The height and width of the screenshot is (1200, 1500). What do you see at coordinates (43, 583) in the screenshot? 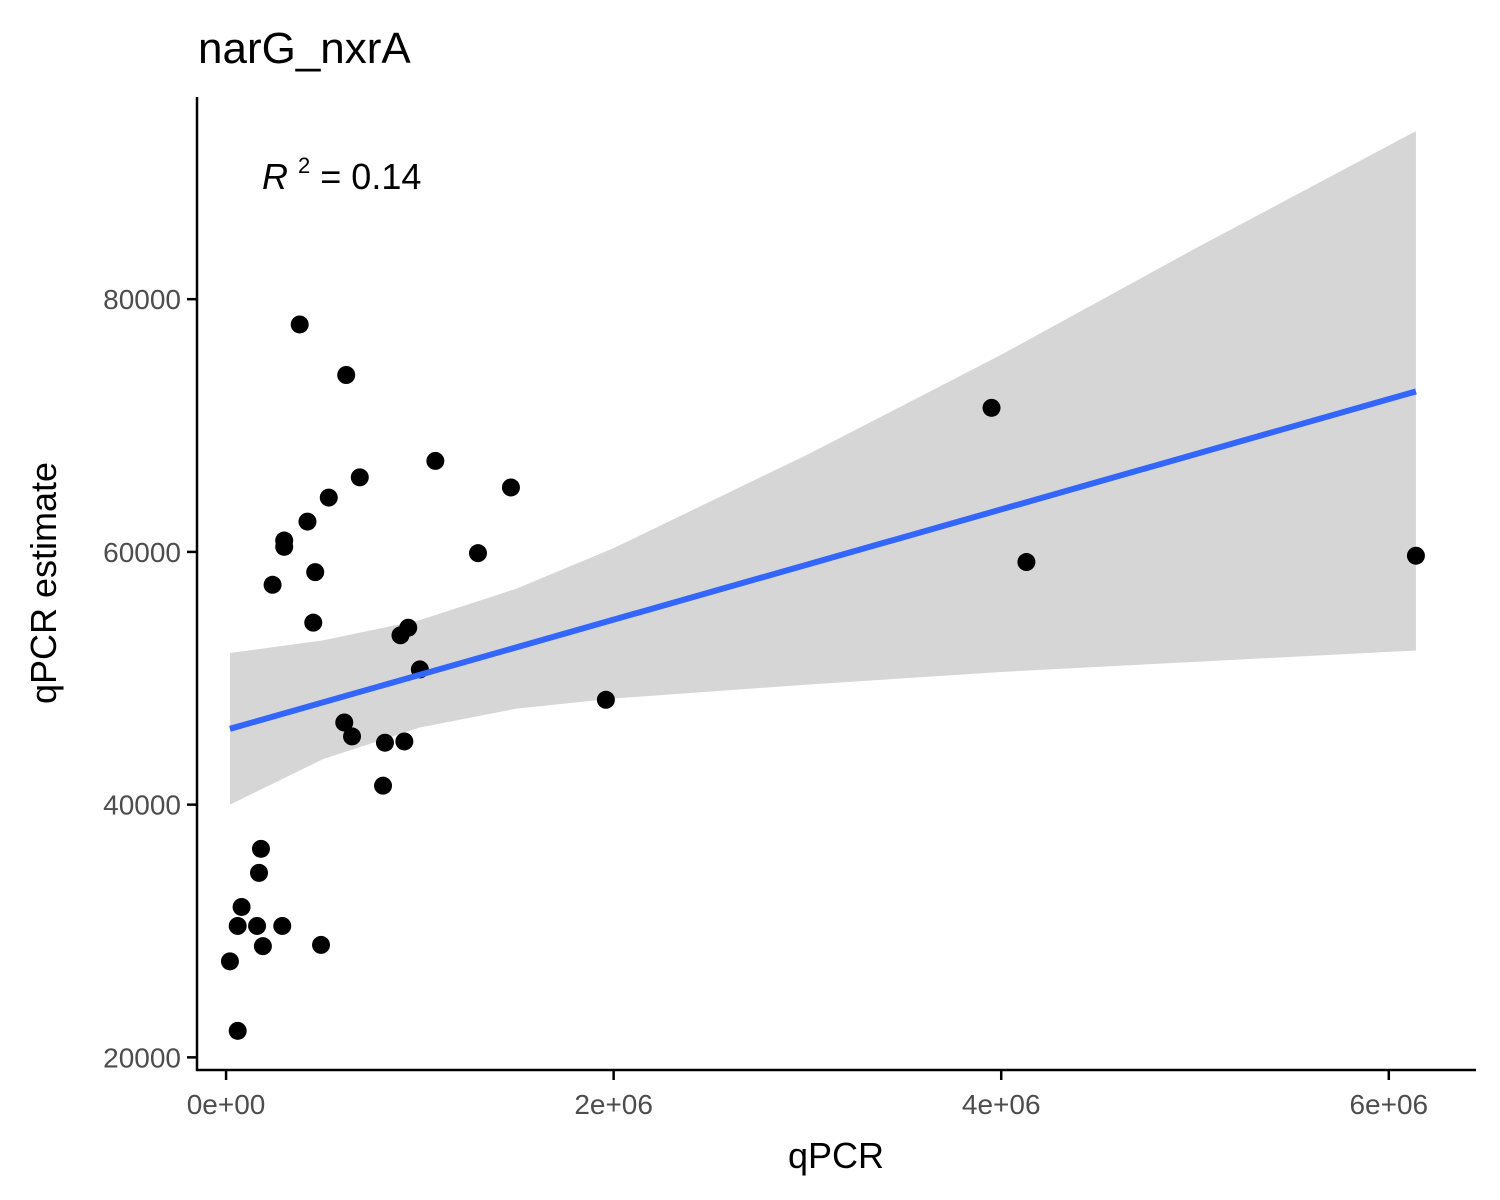
I see `y-axis-title: qPCR estimate` at bounding box center [43, 583].